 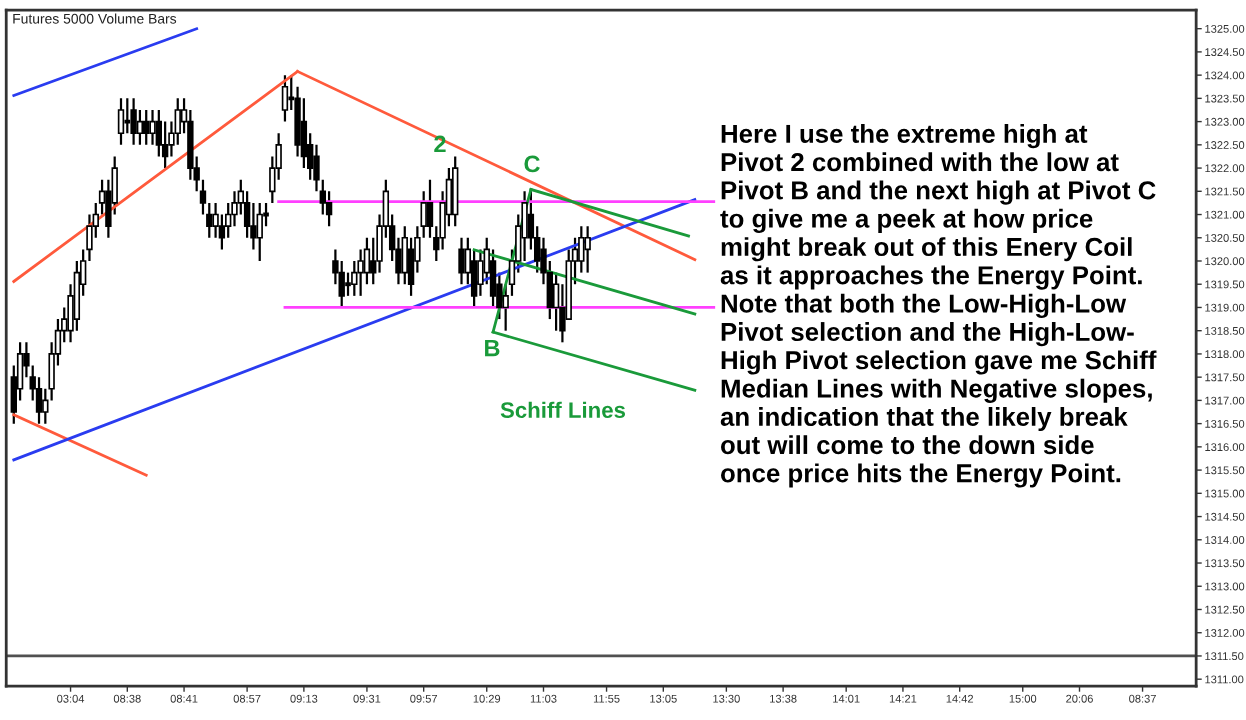 What do you see at coordinates (563, 409) in the screenshot?
I see `annotation: Schiff Lines` at bounding box center [563, 409].